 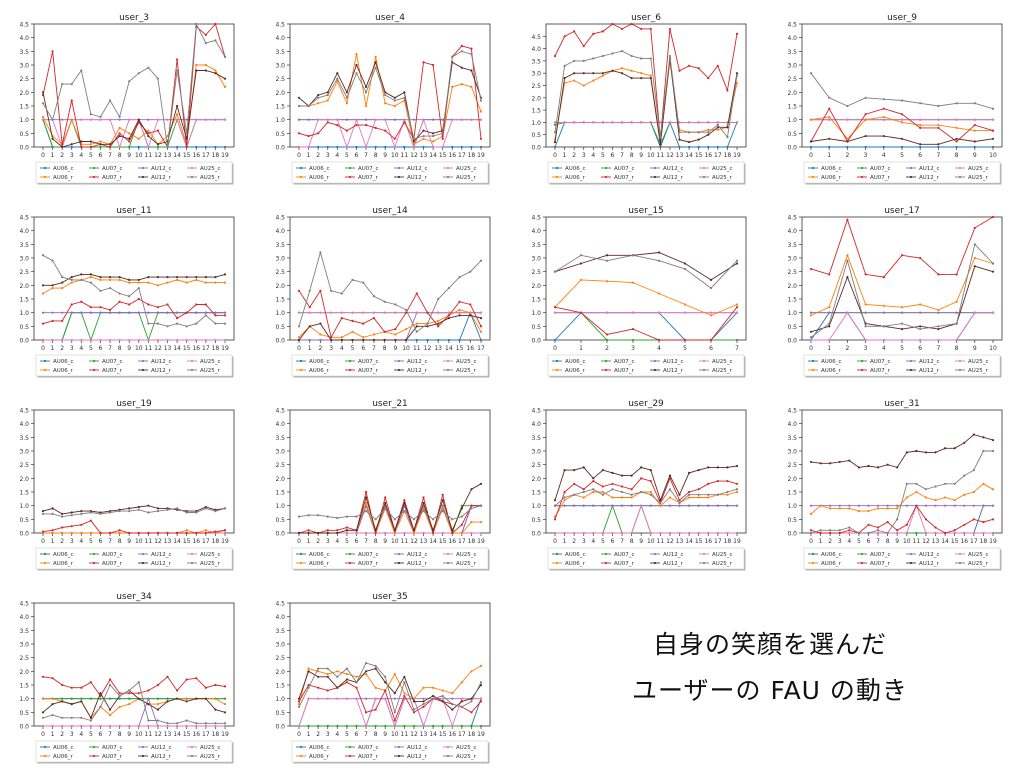 I want to click on x-tick-label: 18, so click(x=472, y=541).